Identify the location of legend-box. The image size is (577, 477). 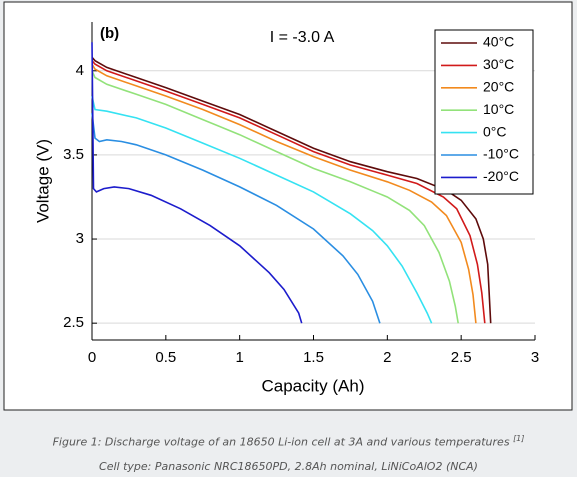
(484, 112).